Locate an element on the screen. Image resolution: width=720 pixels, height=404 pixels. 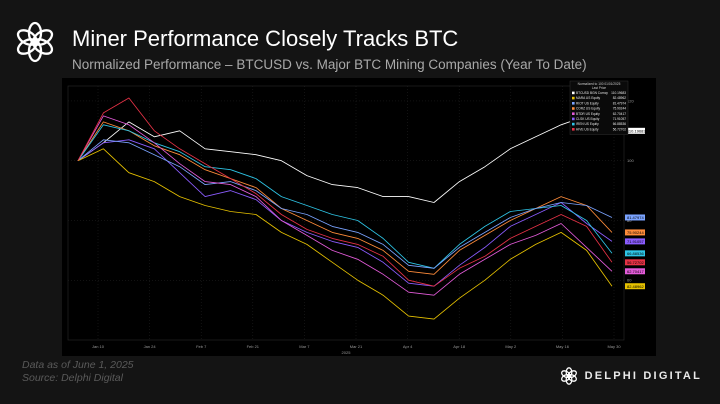
footnote-source: Source: Delphi Digital is located at coordinates (72, 378).